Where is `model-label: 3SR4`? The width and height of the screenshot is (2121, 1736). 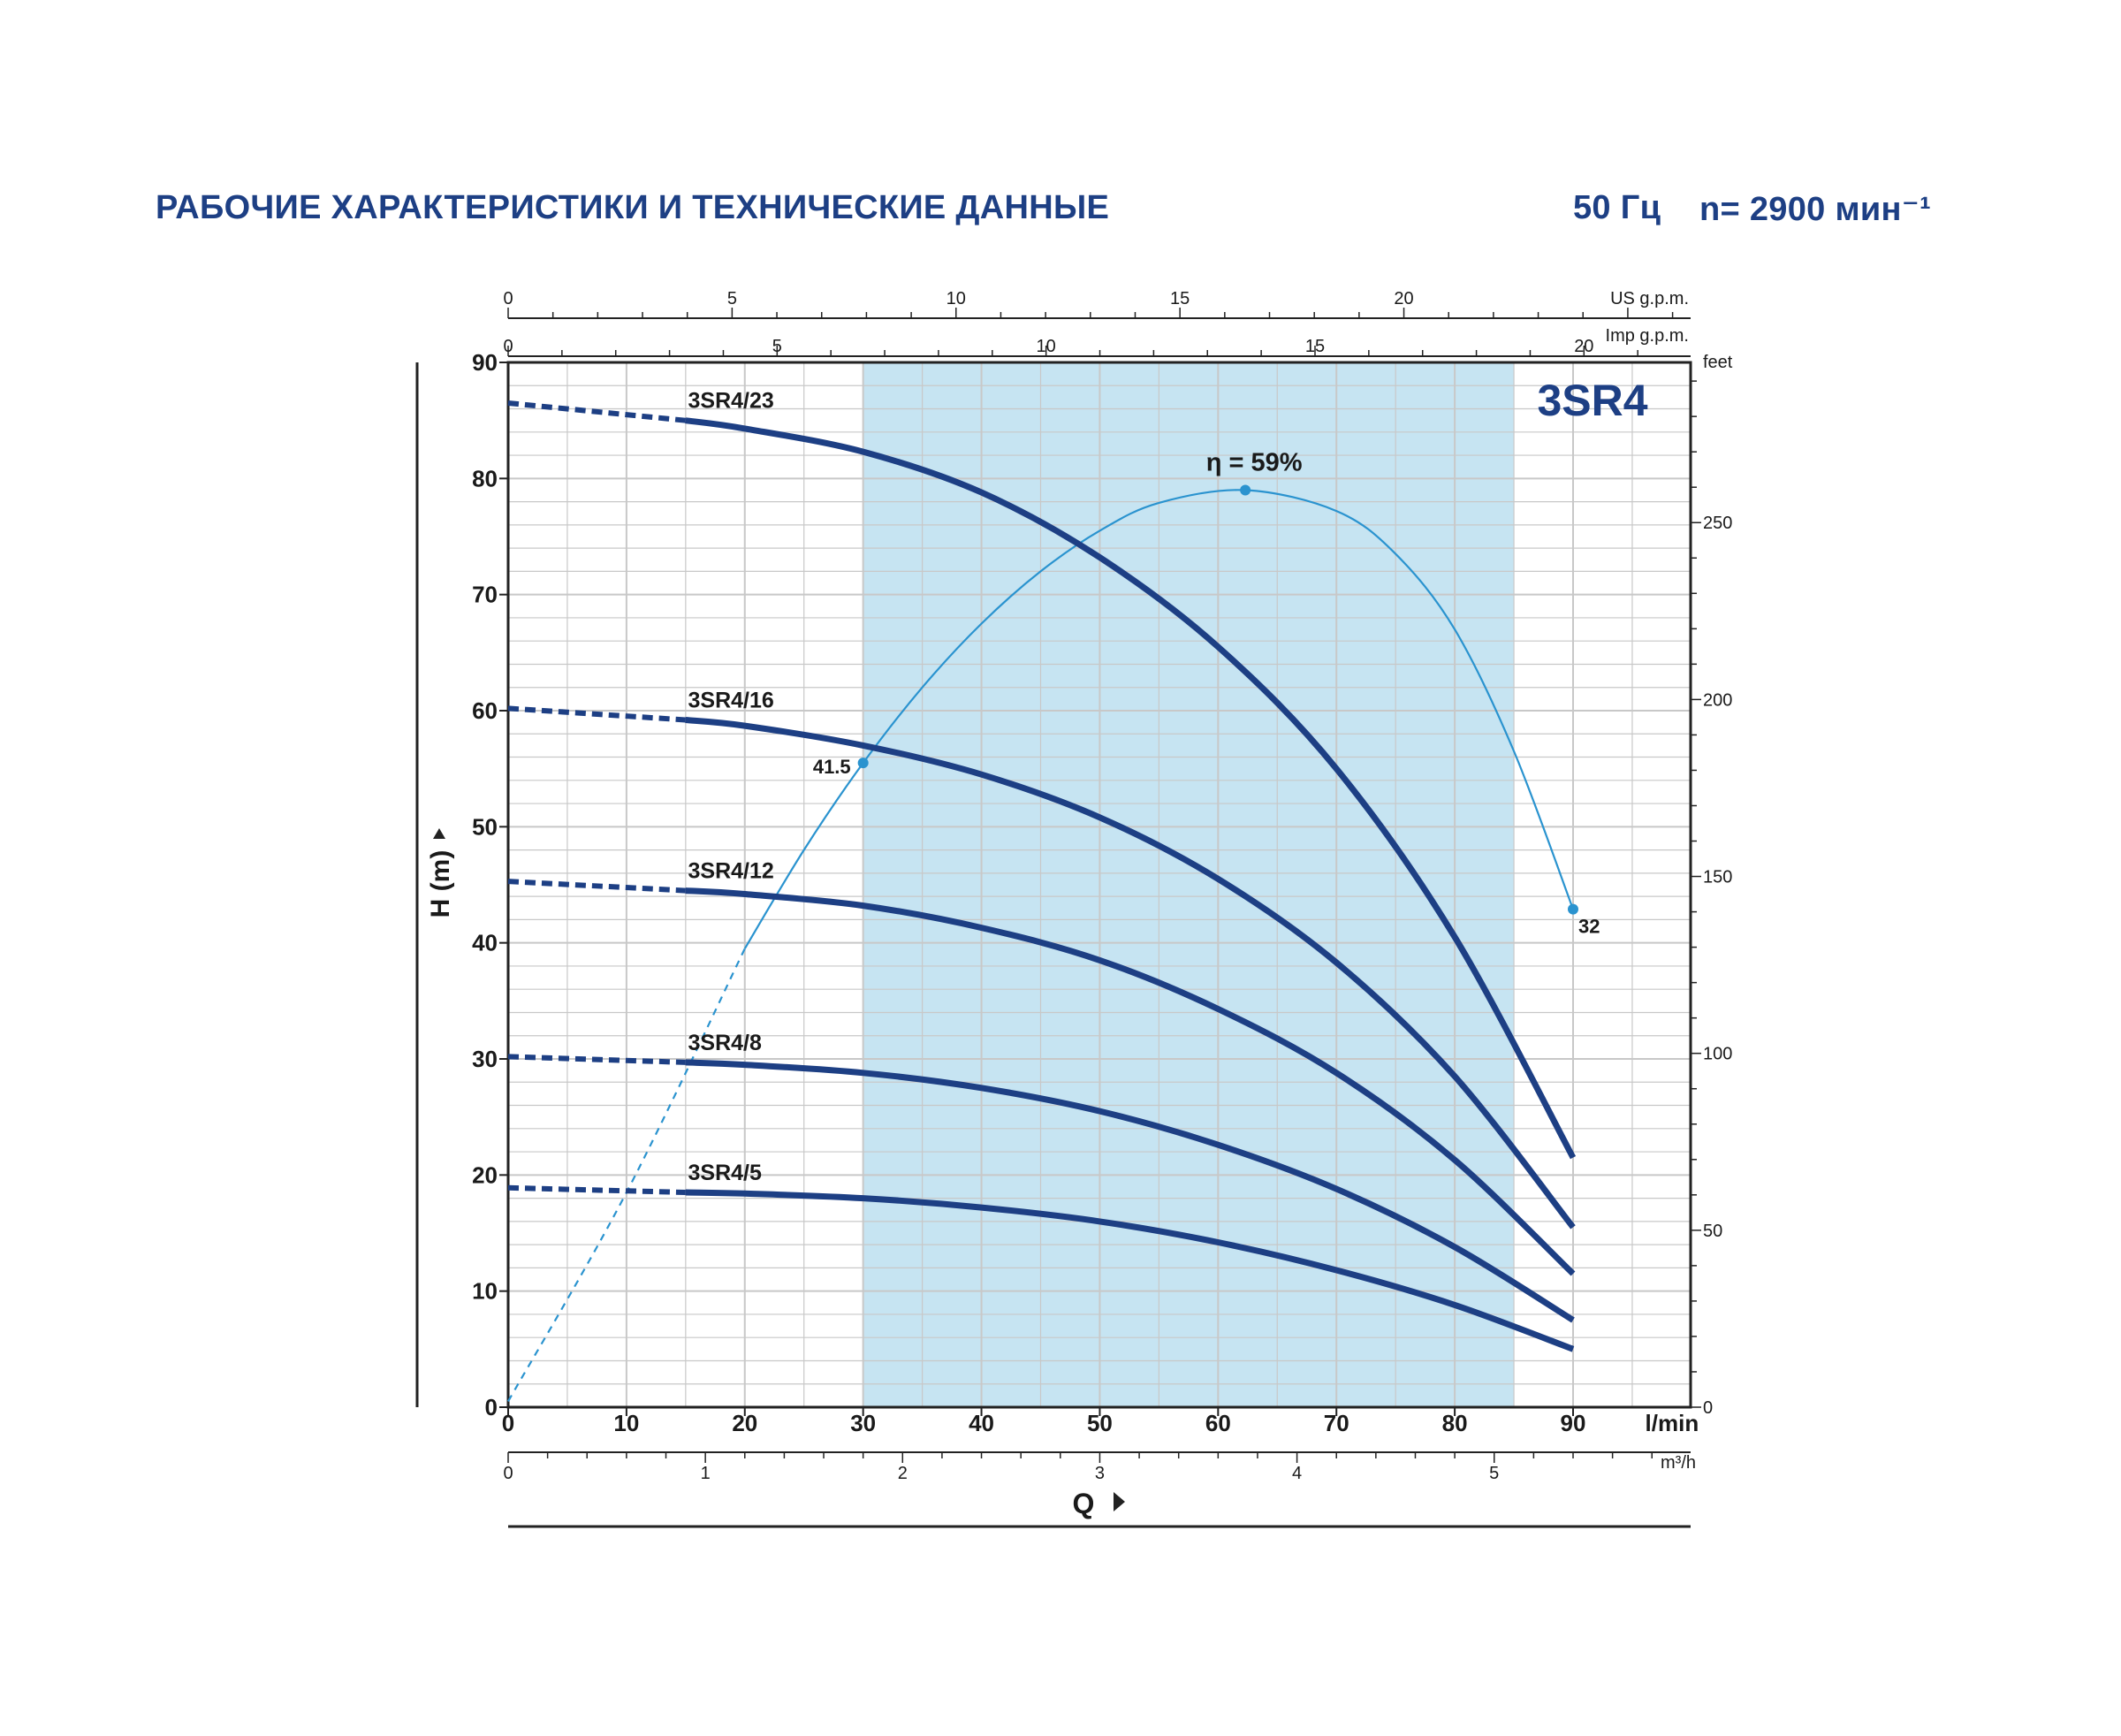
model-label: 3SR4 is located at coordinates (1592, 400).